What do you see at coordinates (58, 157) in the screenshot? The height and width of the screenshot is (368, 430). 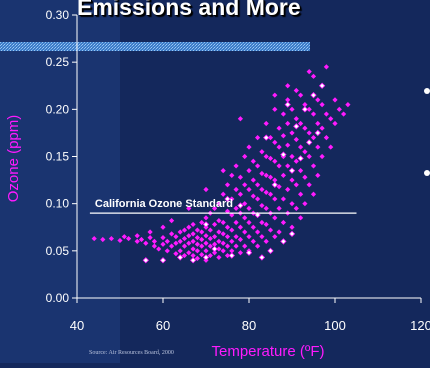 I see `y-tick-label: 0.15` at bounding box center [58, 157].